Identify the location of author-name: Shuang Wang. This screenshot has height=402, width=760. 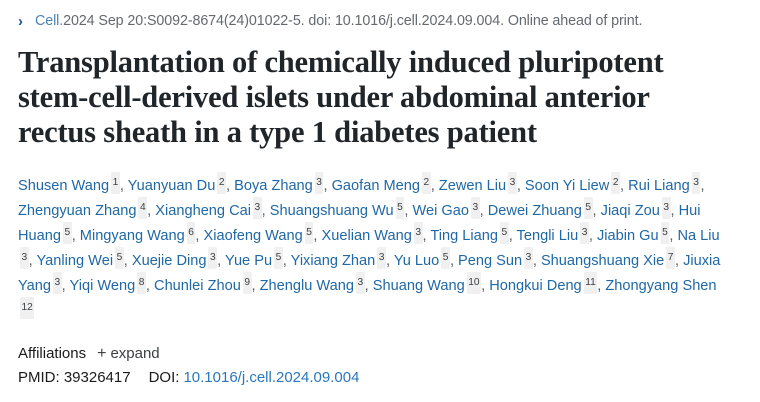
(418, 286).